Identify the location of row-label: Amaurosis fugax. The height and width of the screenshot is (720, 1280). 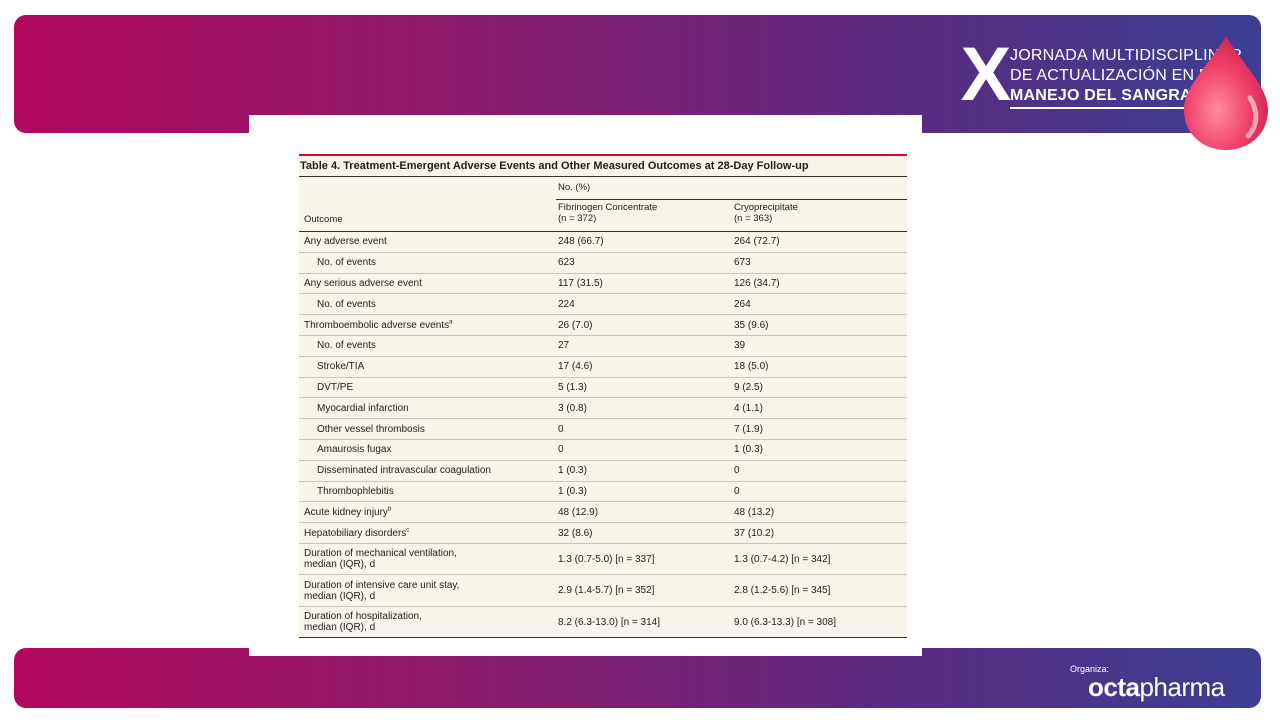
(354, 450).